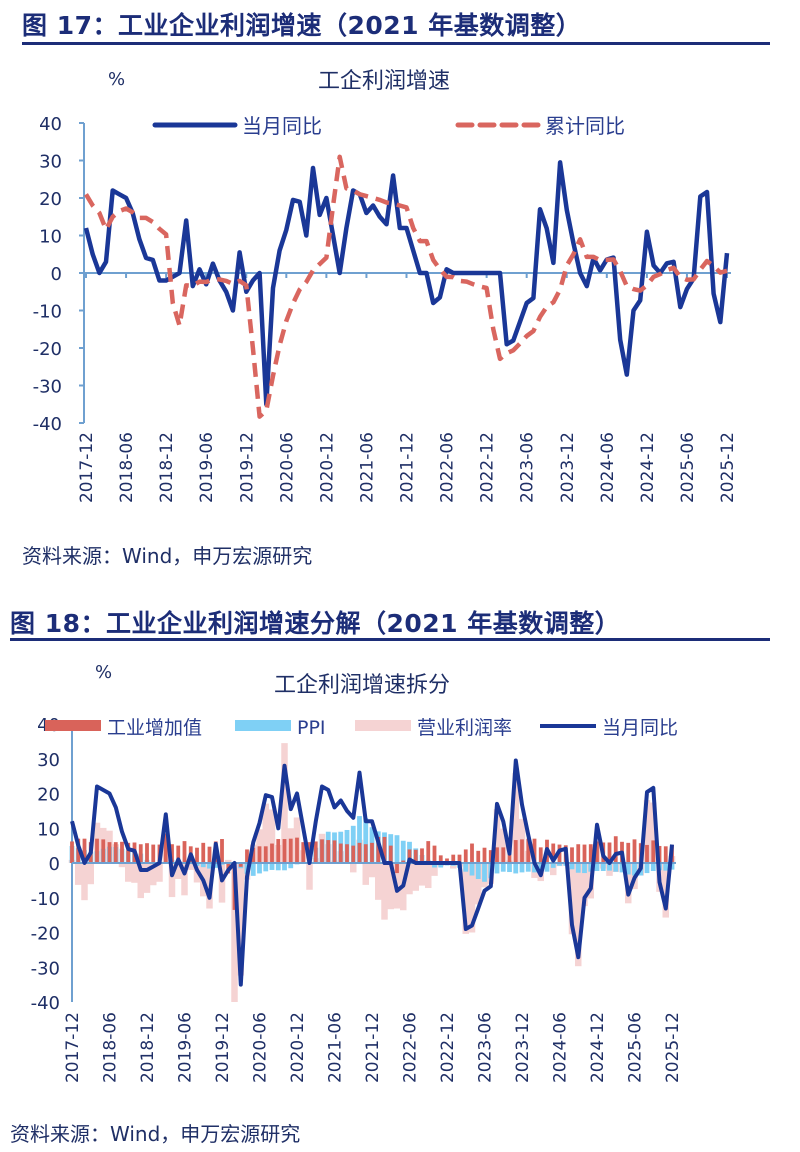 Image resolution: width=800 pixels, height=1152 pixels. What do you see at coordinates (48, 795) in the screenshot?
I see `y-tick-label: 20` at bounding box center [48, 795].